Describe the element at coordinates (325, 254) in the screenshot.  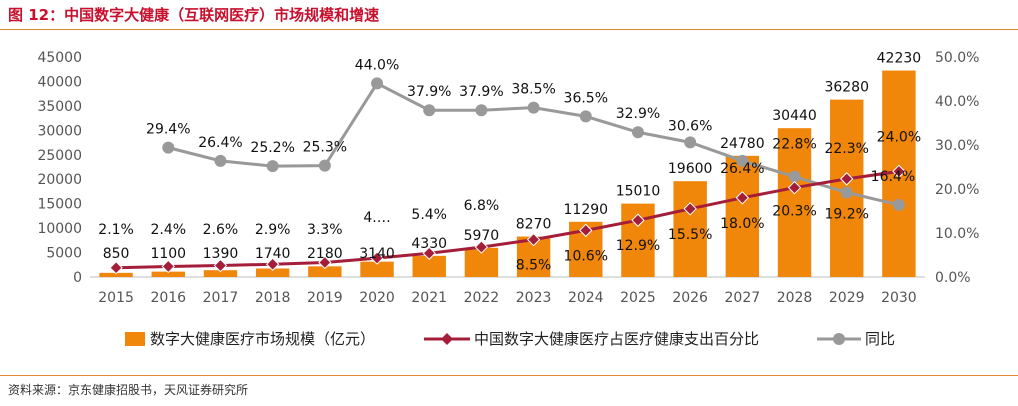
I see `bar-value-label: 2180` at that location.